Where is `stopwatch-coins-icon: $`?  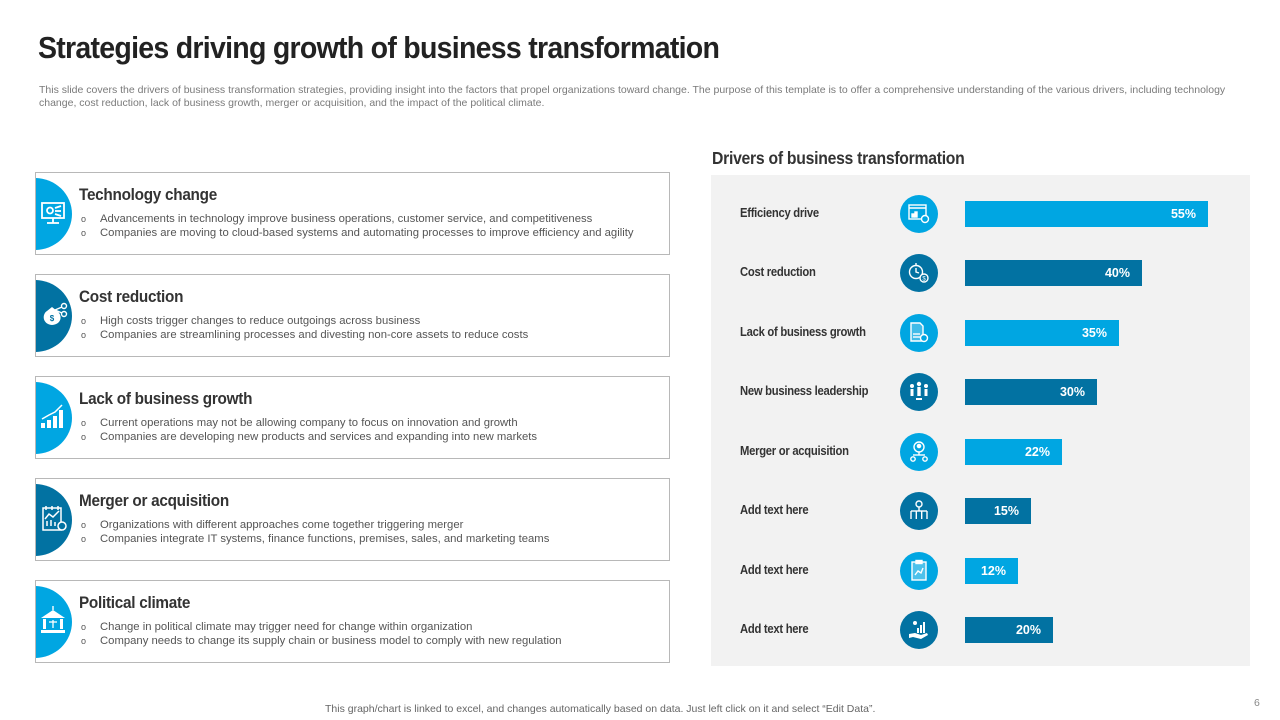 stopwatch-coins-icon: $ is located at coordinates (918, 273).